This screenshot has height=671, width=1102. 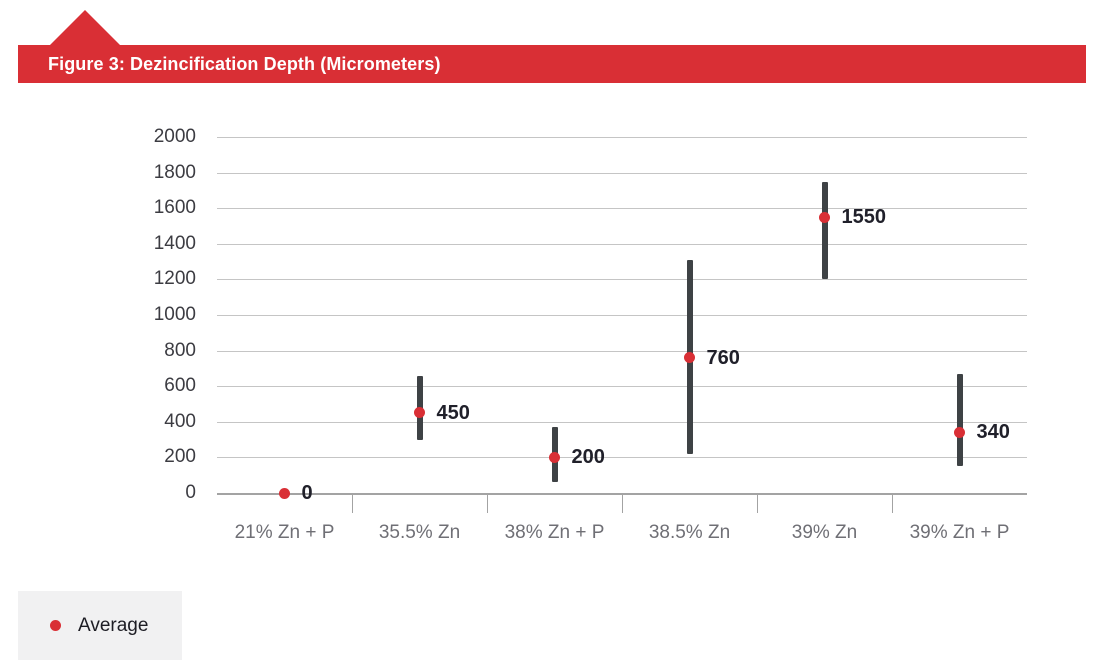 I want to click on legend-average-dot-icon, so click(x=55, y=625).